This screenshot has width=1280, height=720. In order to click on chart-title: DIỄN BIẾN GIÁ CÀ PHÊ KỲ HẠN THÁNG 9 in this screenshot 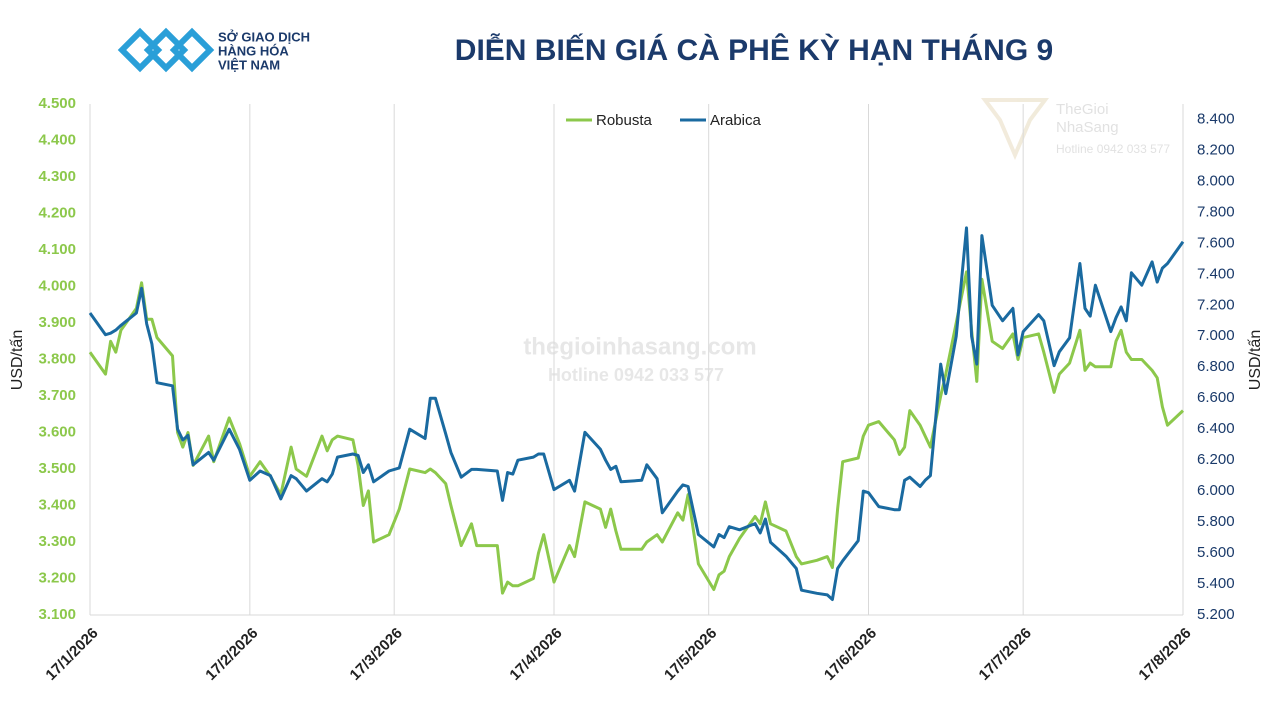, I will do `click(754, 50)`.